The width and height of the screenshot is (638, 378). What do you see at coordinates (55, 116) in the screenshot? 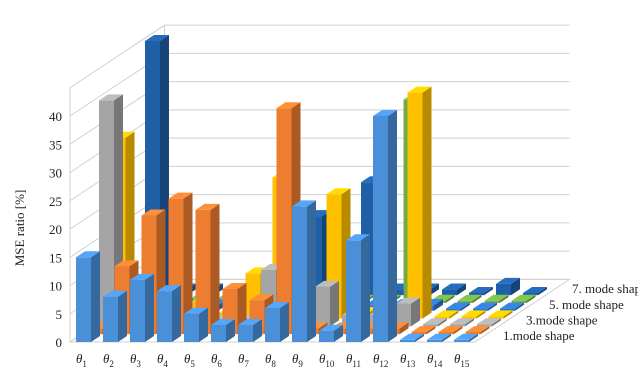
I see `y-tick-label: 40` at bounding box center [55, 116].